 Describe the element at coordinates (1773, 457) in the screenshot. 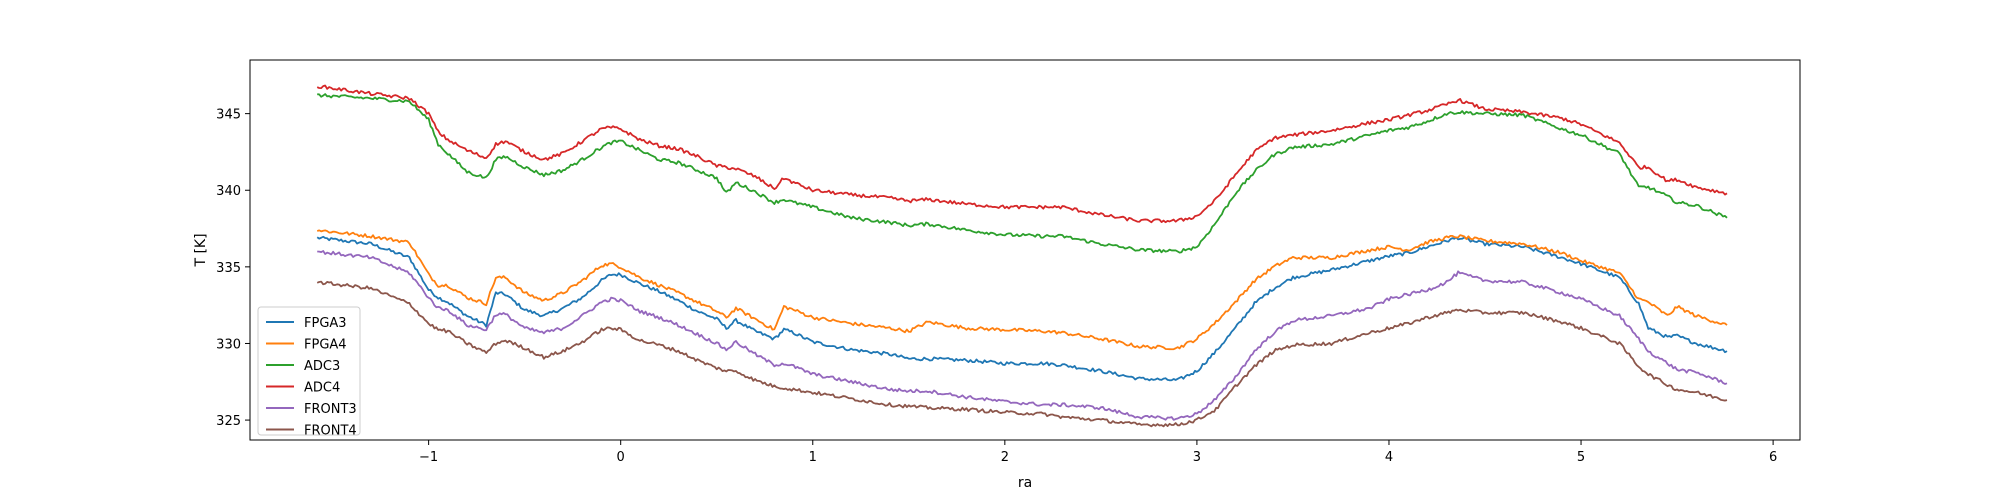

I see `x-tick-label: 6` at that location.